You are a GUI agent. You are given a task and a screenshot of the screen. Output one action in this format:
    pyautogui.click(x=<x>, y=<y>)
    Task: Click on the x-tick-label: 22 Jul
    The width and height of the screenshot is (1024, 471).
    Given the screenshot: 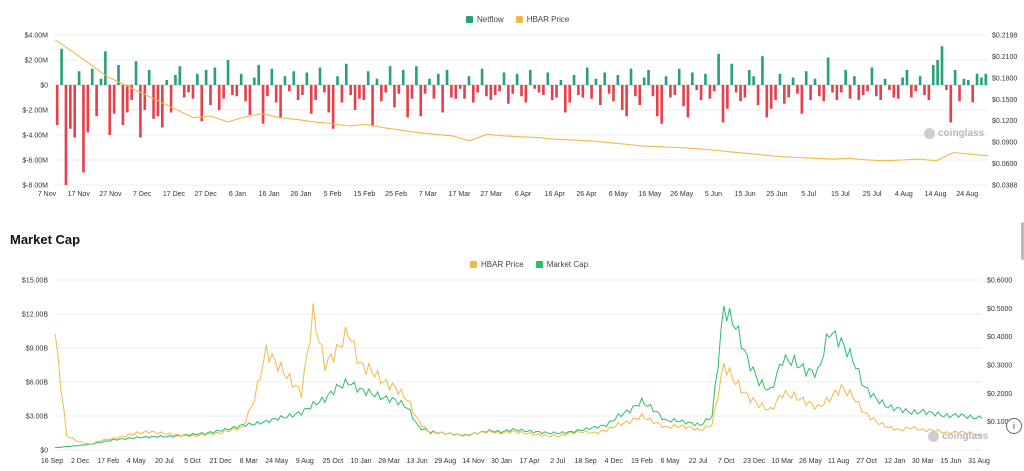 What is the action you would take?
    pyautogui.click(x=698, y=461)
    